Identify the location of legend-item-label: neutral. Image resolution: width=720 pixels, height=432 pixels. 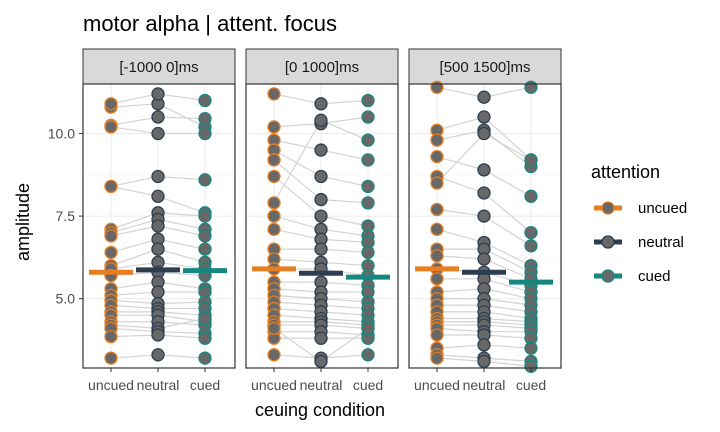
(661, 242).